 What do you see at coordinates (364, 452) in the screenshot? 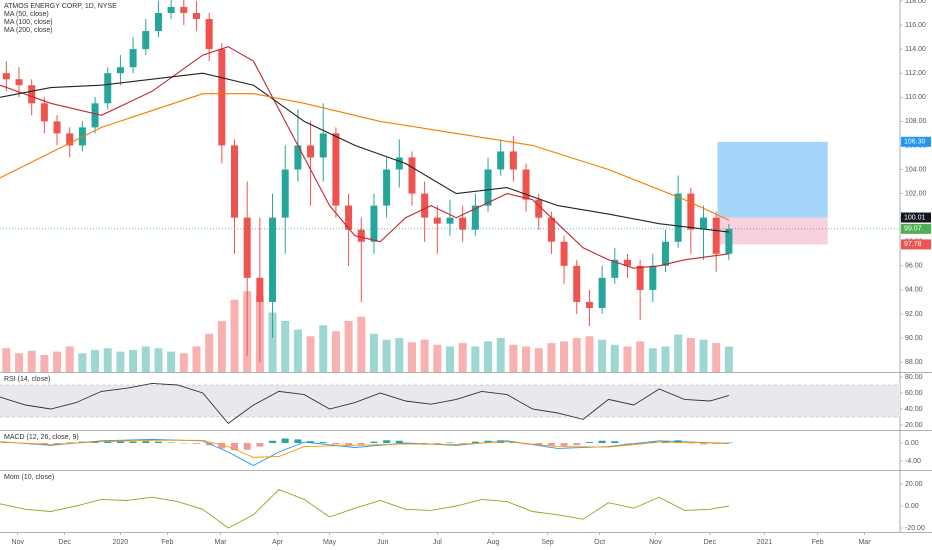
I see `macd-line` at bounding box center [364, 452].